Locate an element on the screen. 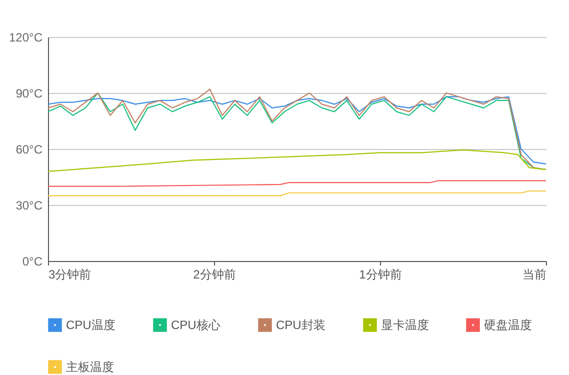 Image resolution: width=569 pixels, height=375 pixels. legend-label: CPU温度 is located at coordinates (91, 325).